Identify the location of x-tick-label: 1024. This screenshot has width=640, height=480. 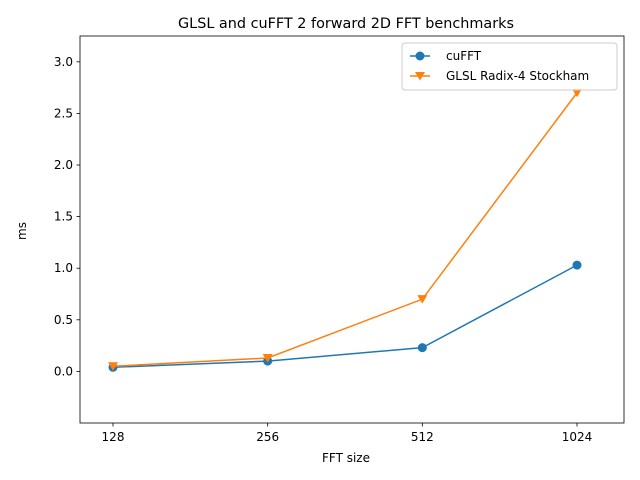
(577, 437).